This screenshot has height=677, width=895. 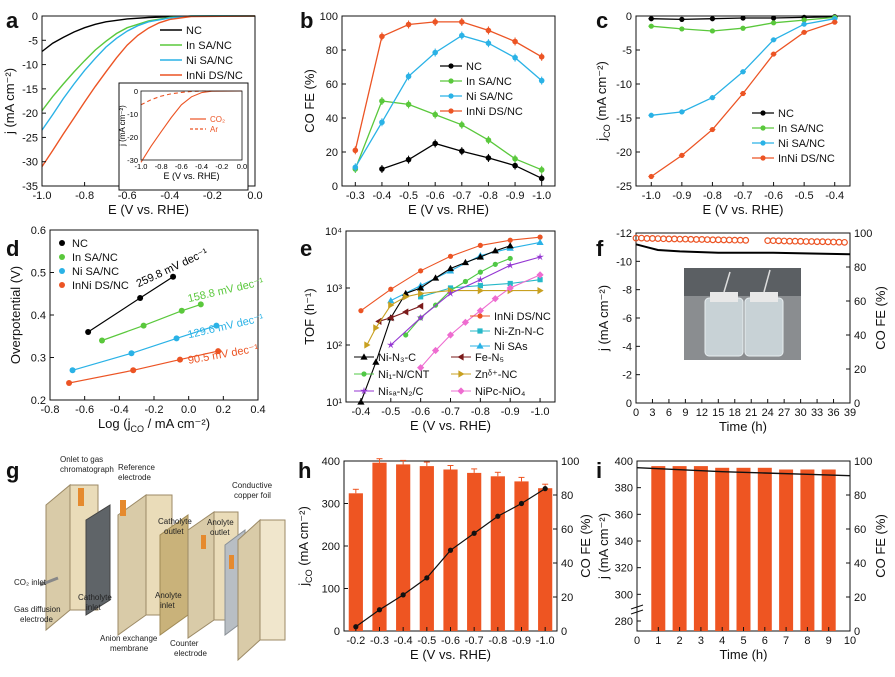 What do you see at coordinates (309, 316) in the screenshot?
I see `y-axis-label: TOF (h⁻¹)` at bounding box center [309, 316].